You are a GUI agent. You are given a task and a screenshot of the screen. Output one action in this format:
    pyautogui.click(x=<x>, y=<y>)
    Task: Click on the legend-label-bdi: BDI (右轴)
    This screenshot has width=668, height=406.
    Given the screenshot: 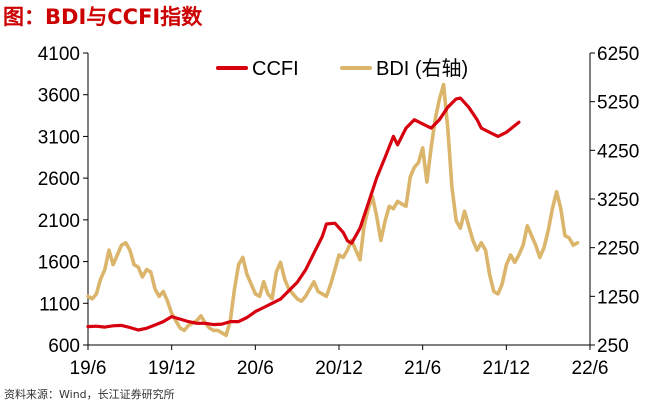 What is the action you would take?
    pyautogui.click(x=422, y=68)
    